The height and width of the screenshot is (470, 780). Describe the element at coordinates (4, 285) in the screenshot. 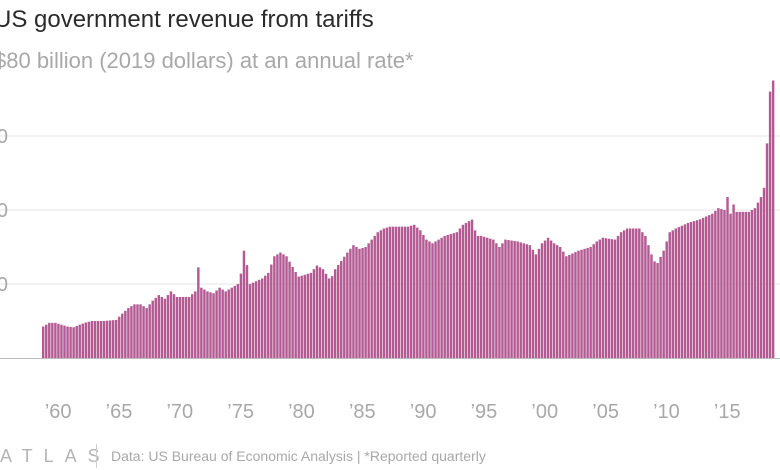

I see `y-tick-label: 20` at that location.